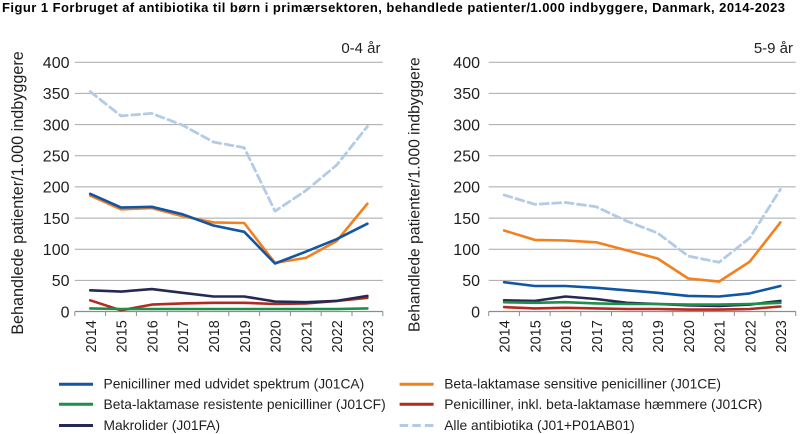  I want to click on svg-text: Makrolider (J01FA), so click(162, 425).